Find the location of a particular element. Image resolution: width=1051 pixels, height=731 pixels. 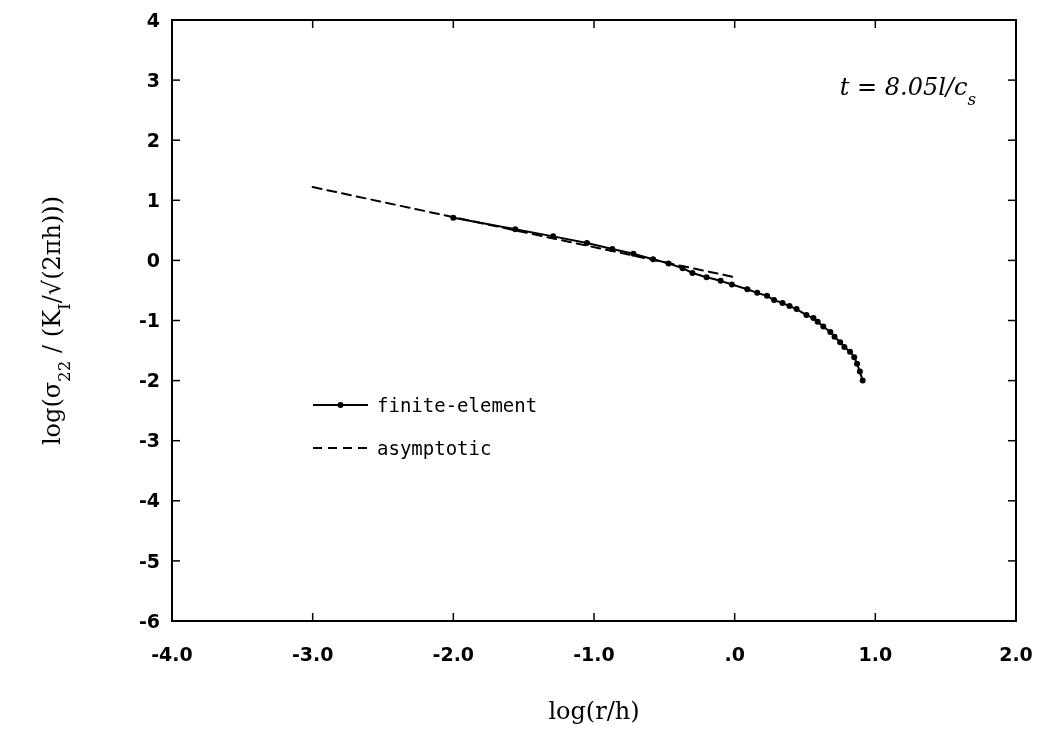

legend-label: finite-element is located at coordinates (457, 404).